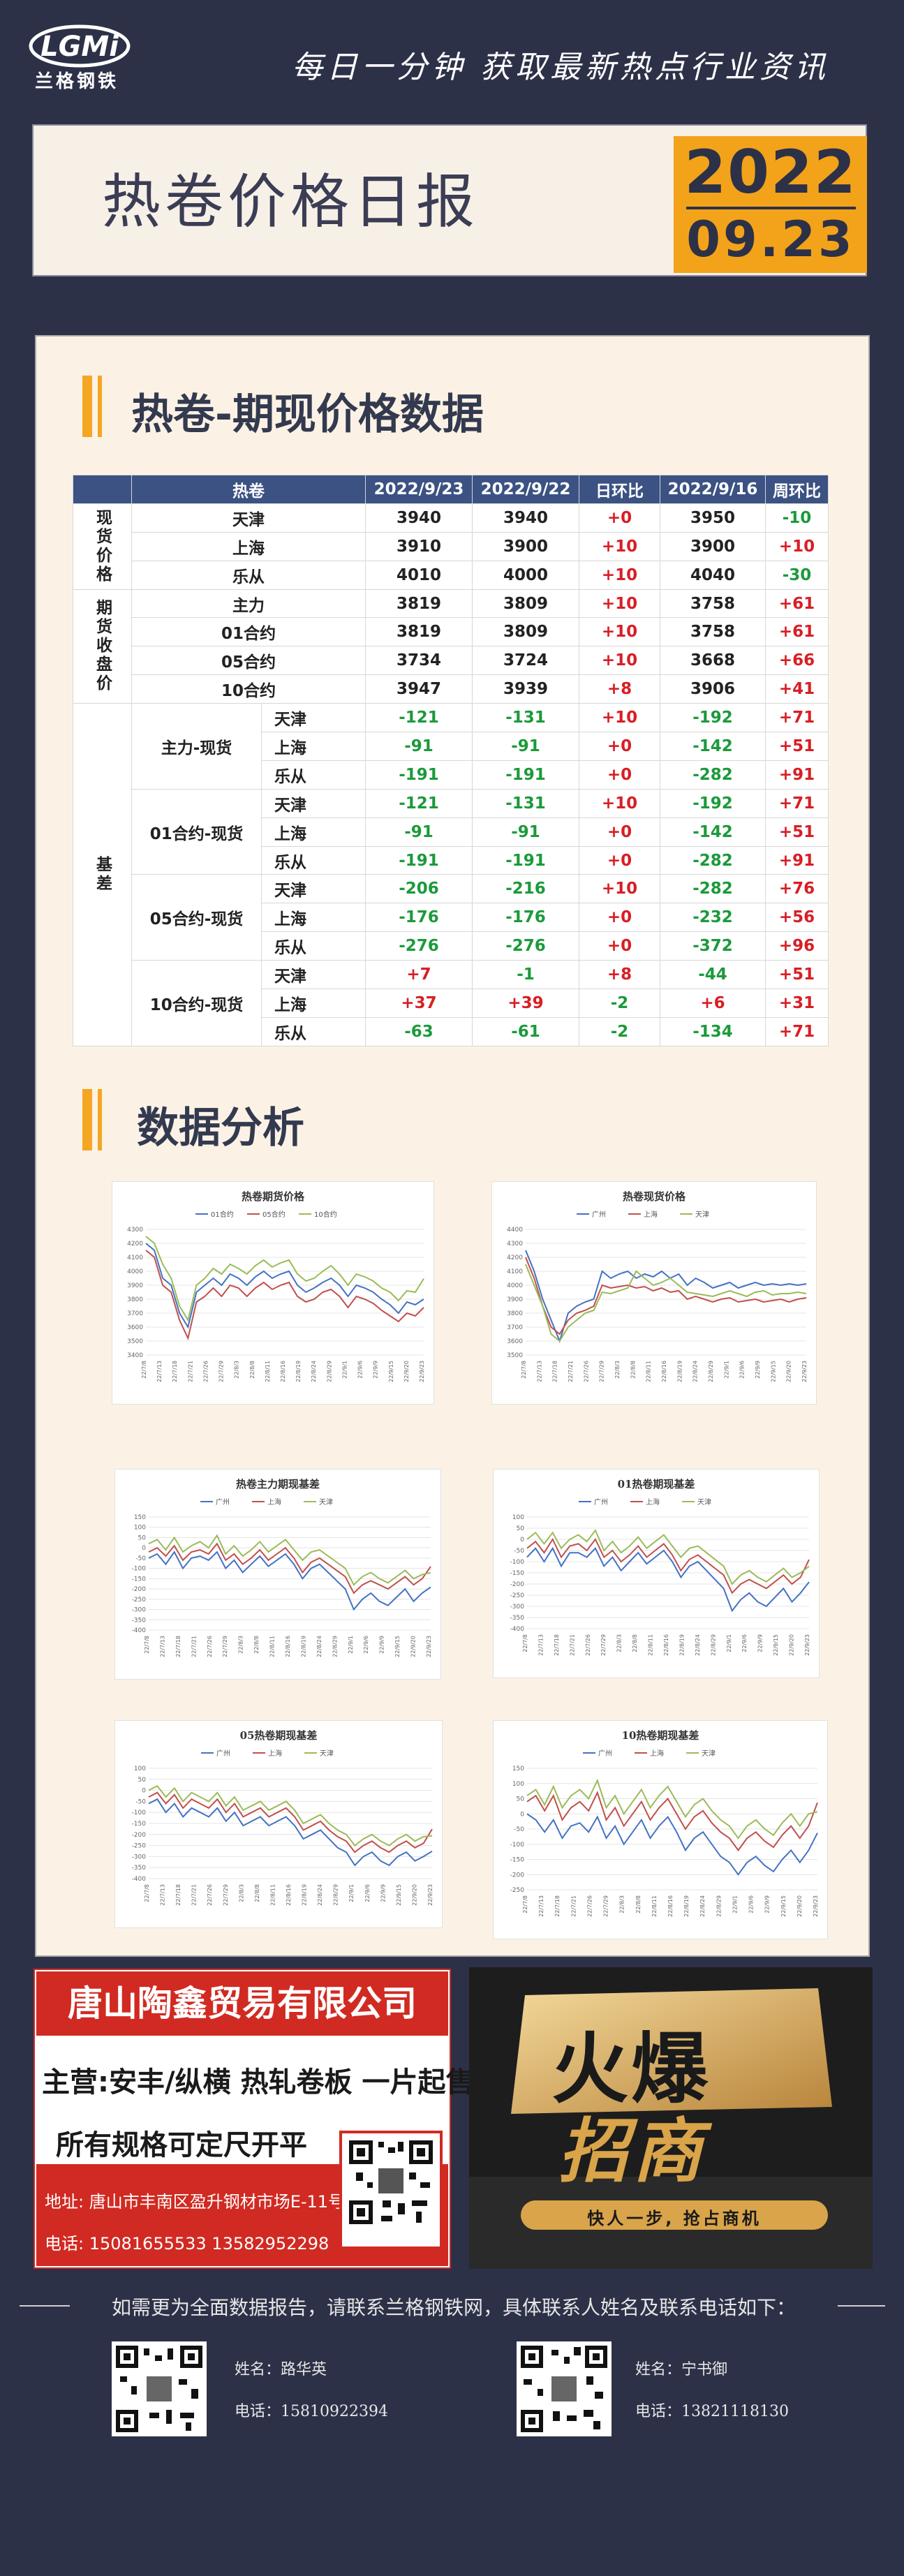  What do you see at coordinates (797, 575) in the screenshot?
I see `table-cell: -30` at bounding box center [797, 575].